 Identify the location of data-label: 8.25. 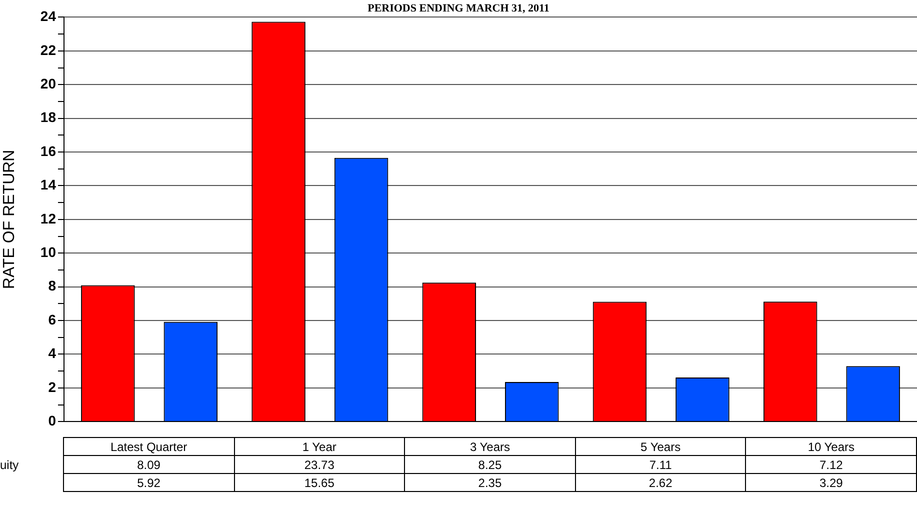
(490, 465).